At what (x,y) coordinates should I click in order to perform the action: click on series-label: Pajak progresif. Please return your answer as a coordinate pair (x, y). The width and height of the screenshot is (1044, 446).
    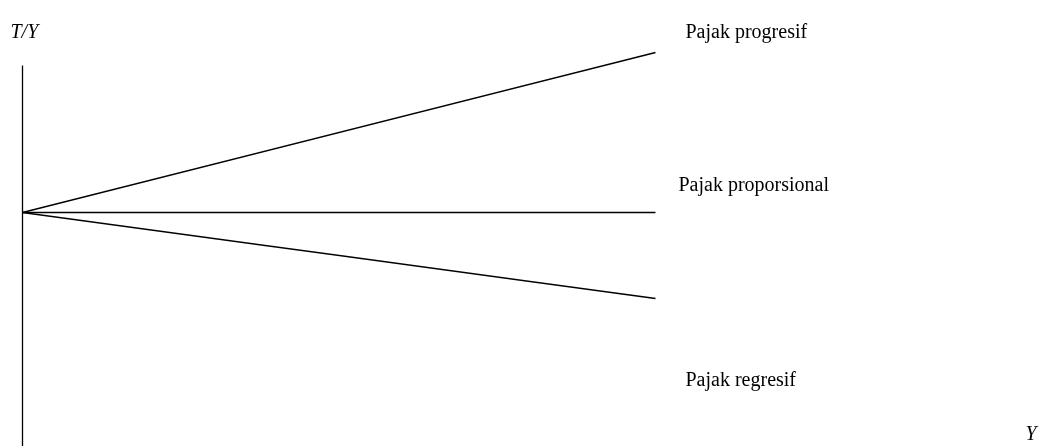
    Looking at the image, I should click on (746, 31).